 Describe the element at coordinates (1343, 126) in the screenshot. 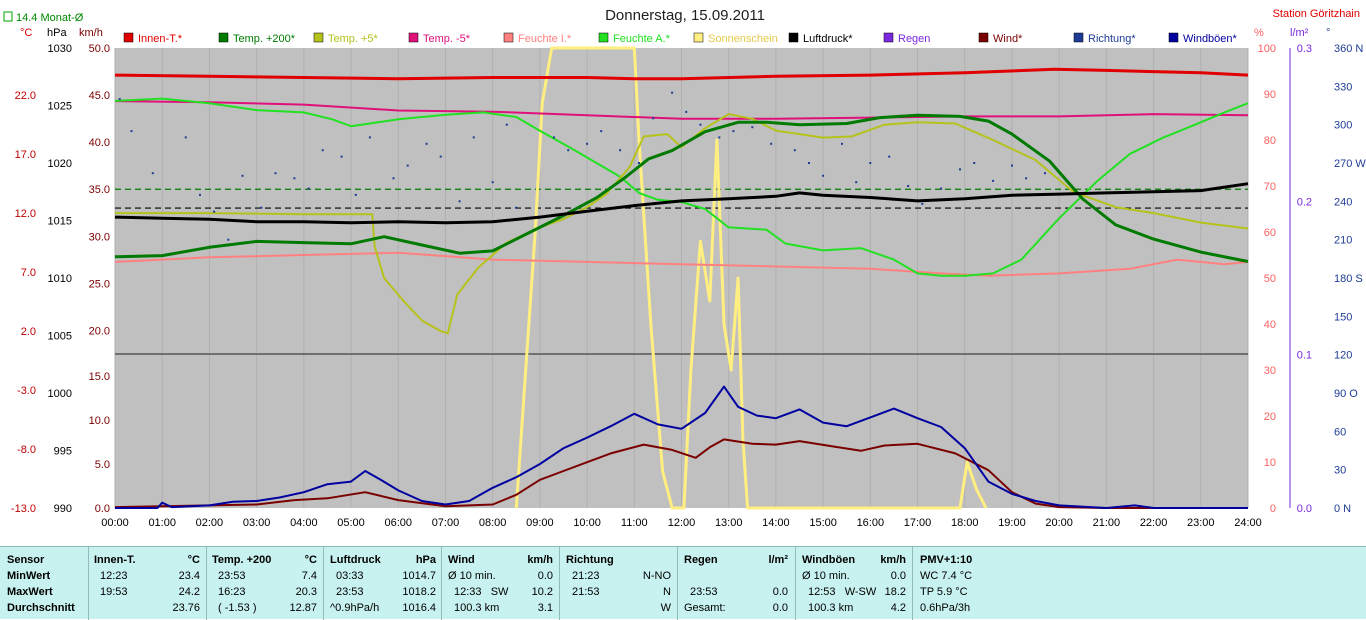

I see `y-tick-direction: 300` at that location.